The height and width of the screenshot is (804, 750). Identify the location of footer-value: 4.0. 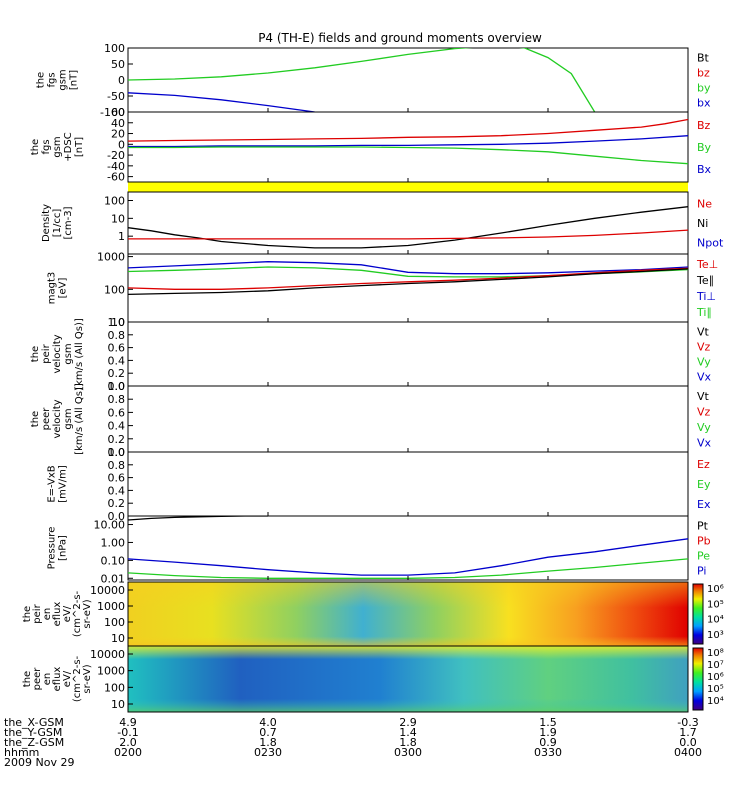
(268, 722).